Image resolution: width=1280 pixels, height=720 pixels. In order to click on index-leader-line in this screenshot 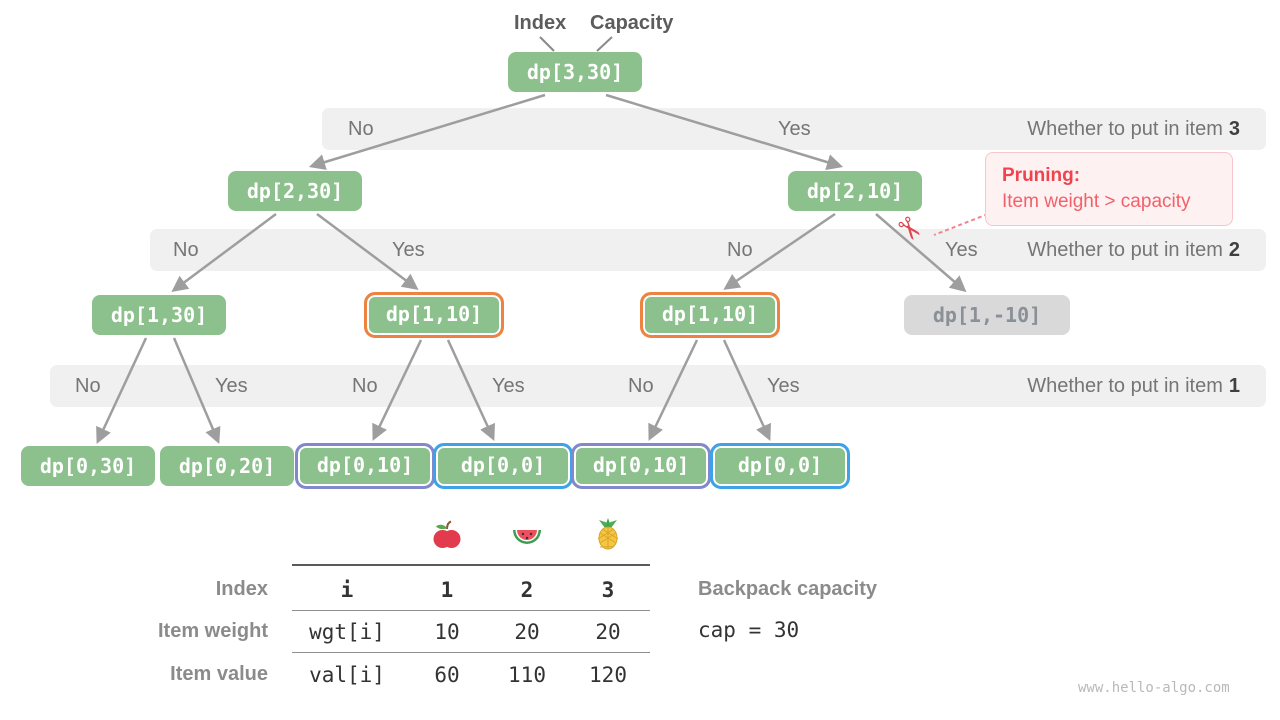, I will do `click(547, 44)`.